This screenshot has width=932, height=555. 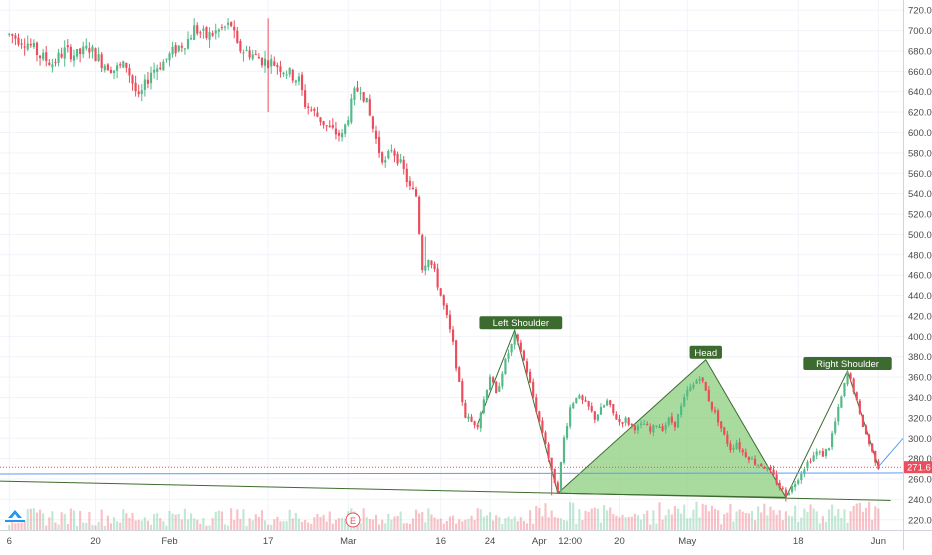 I want to click on x-tick-label: 6, so click(x=9, y=541).